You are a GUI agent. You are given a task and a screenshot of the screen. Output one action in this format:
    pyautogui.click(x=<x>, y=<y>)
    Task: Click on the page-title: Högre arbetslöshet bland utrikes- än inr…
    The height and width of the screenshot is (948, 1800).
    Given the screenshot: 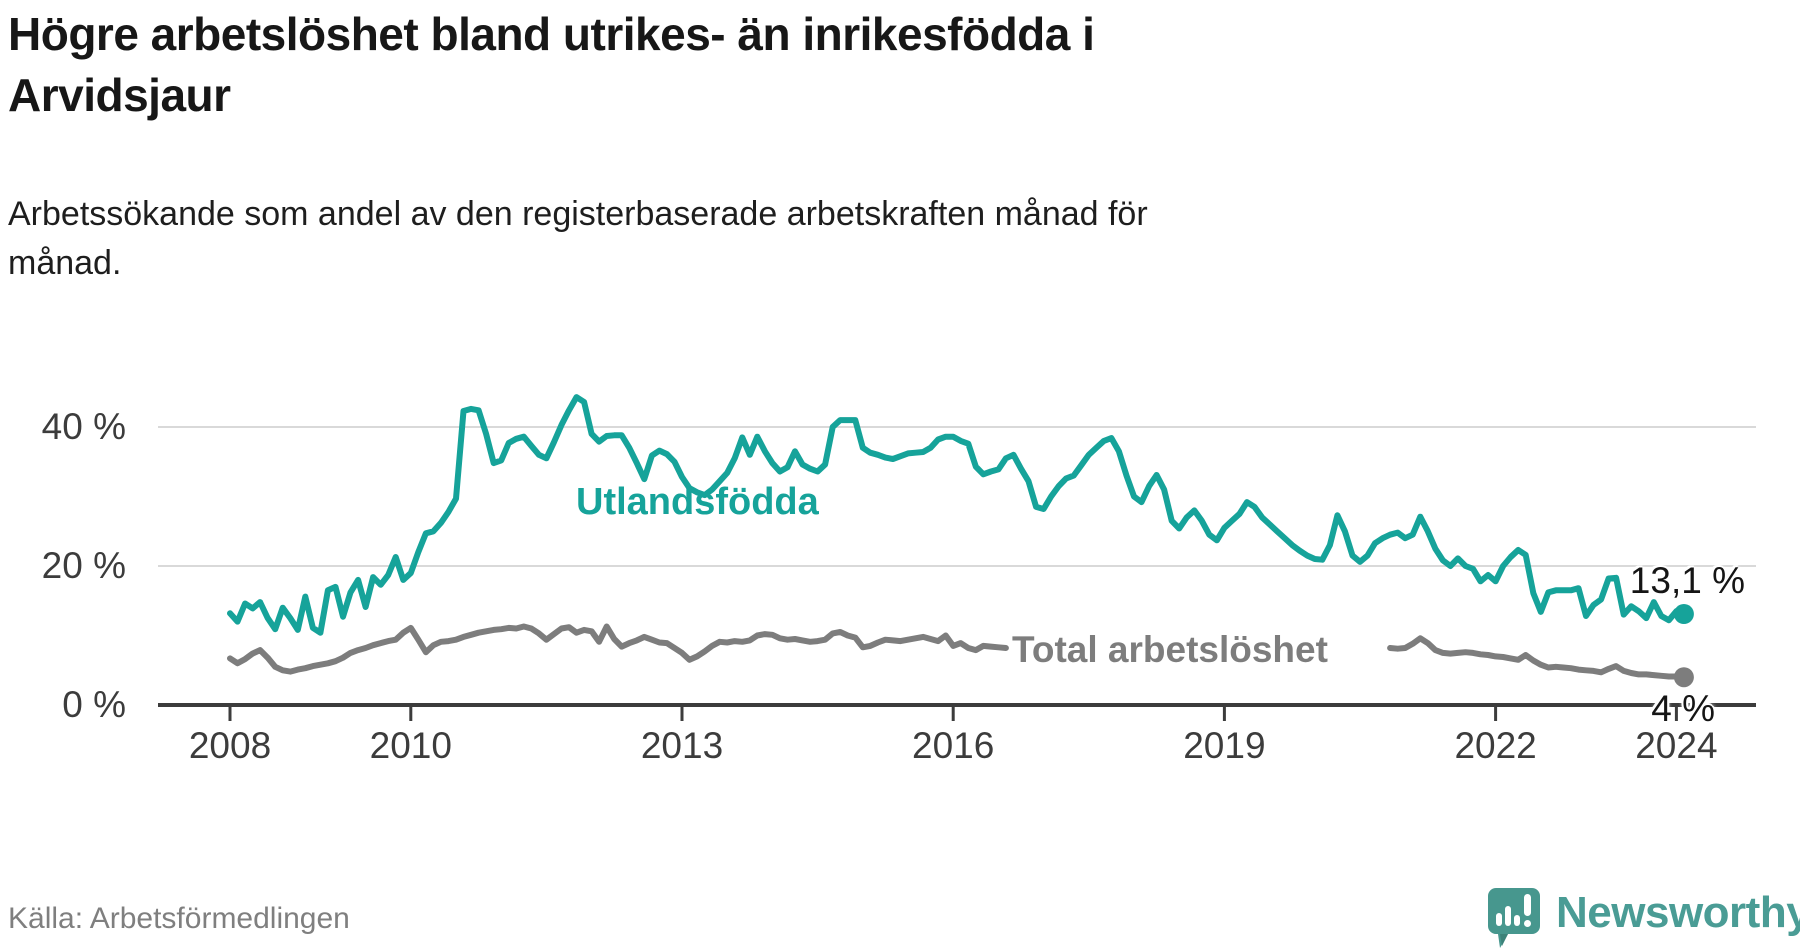 What is the action you would take?
    pyautogui.click(x=758, y=65)
    